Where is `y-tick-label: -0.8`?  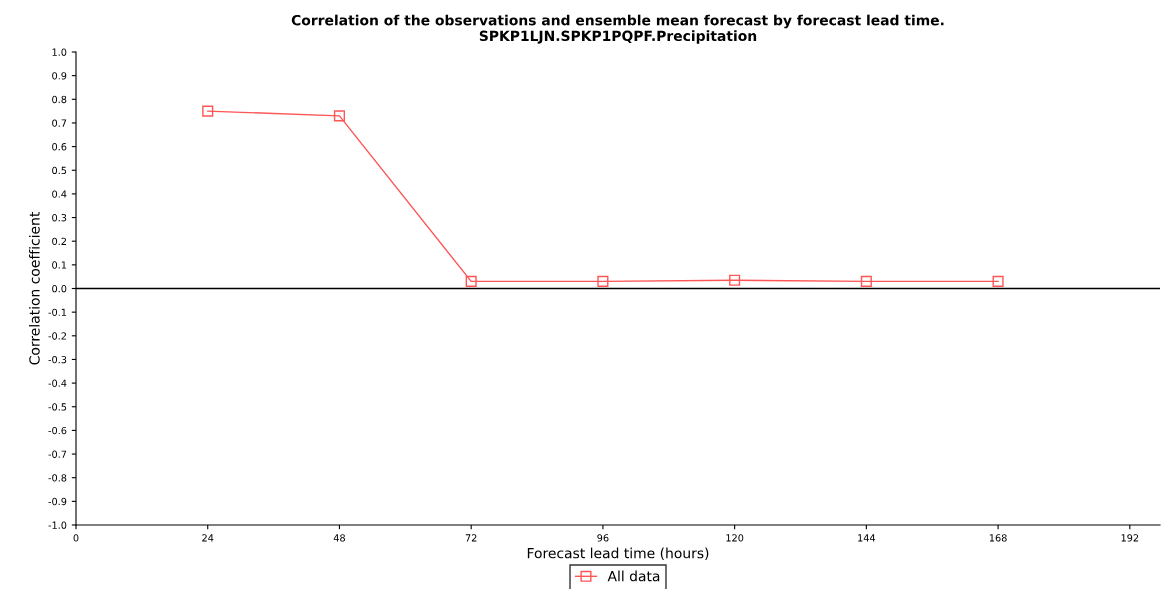 y-tick-label: -0.8 is located at coordinates (57, 478).